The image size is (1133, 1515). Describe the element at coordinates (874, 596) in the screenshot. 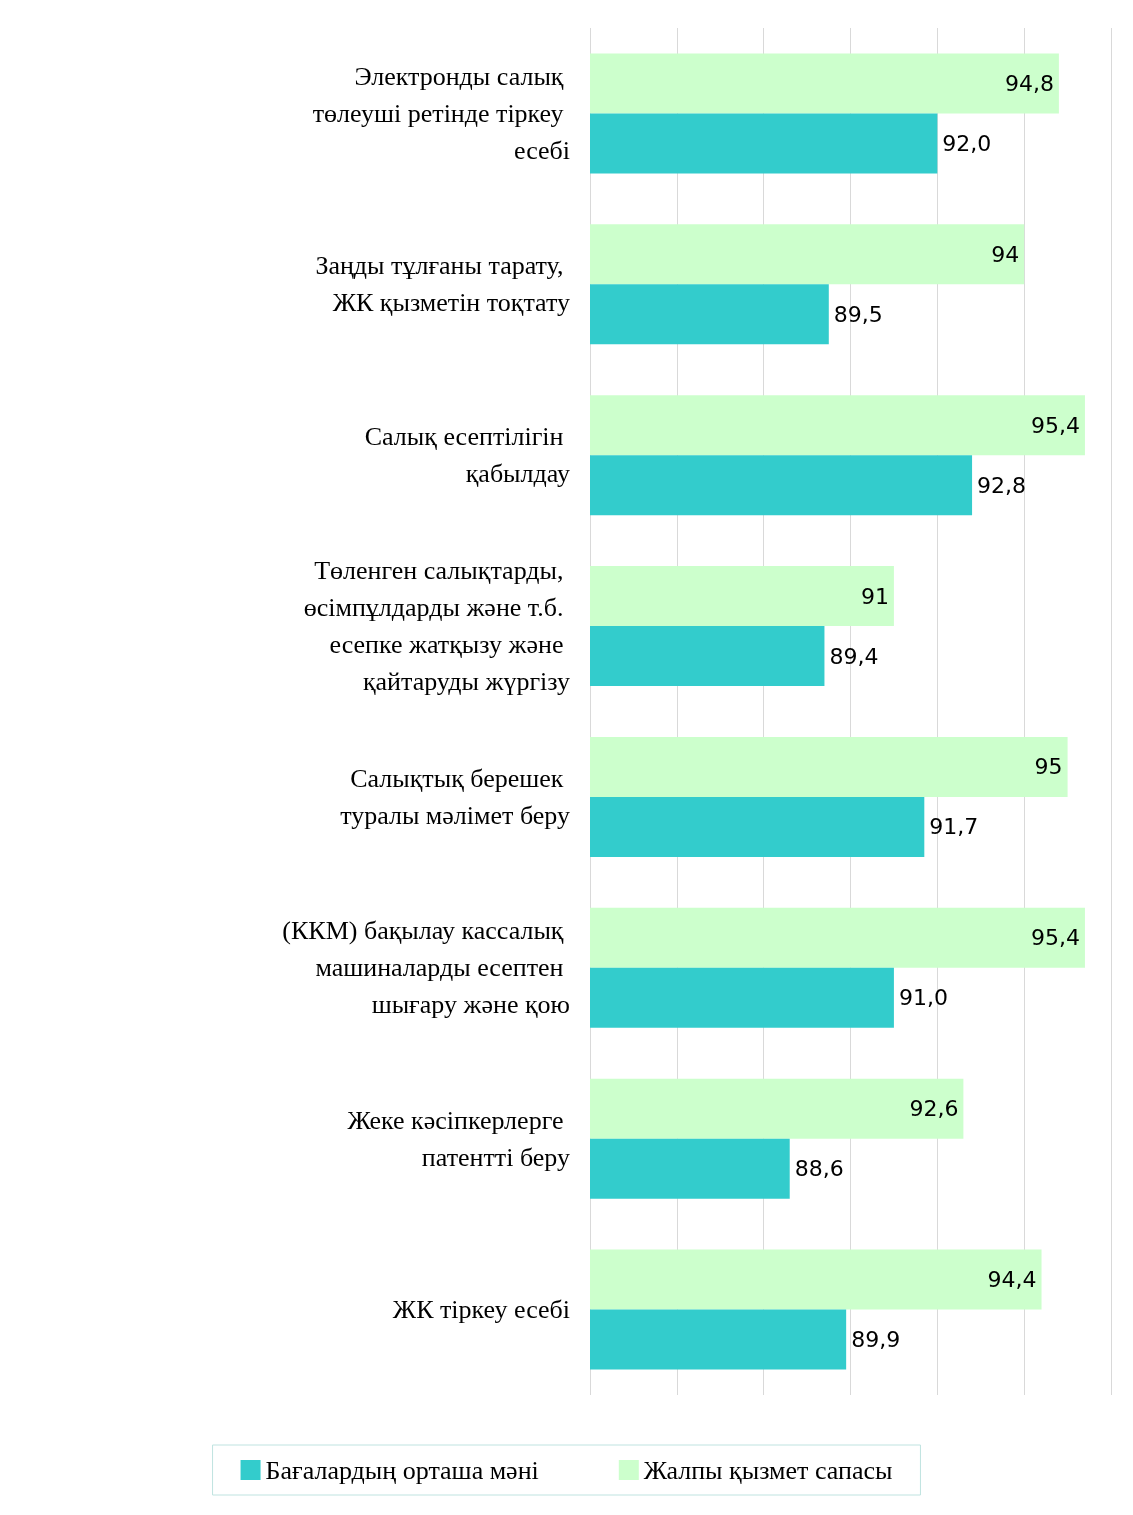

I see `data-label: 91` at that location.